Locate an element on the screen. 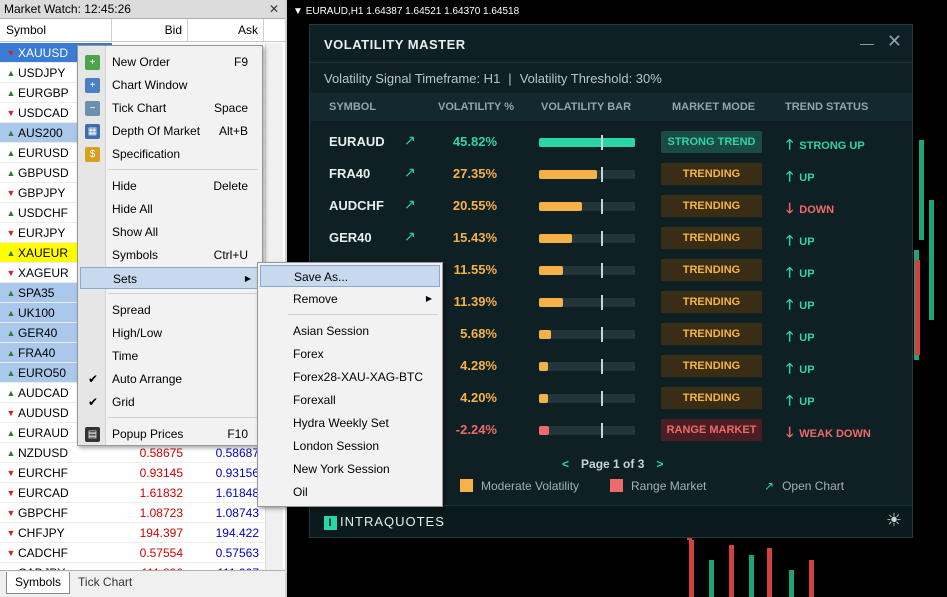  ask-value: 1.08743 is located at coordinates (237, 513).